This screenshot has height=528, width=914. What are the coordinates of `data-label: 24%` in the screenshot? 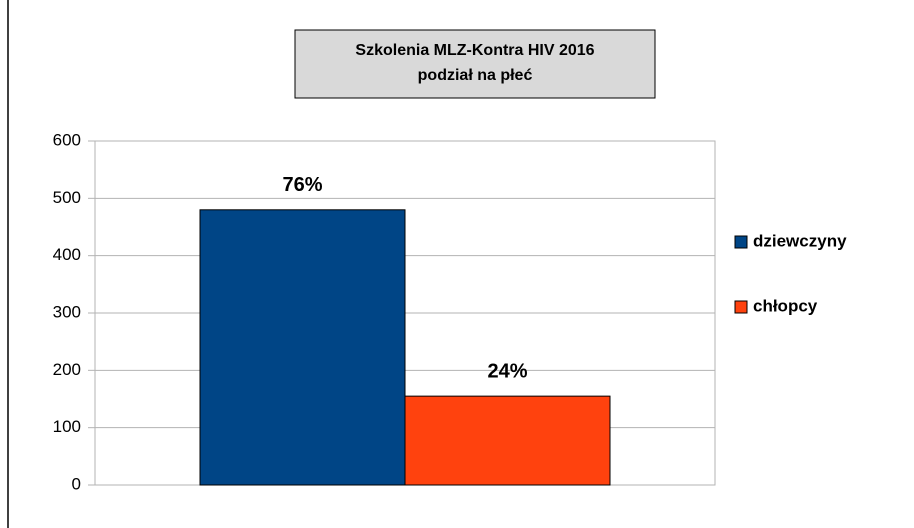 It's located at (507, 371).